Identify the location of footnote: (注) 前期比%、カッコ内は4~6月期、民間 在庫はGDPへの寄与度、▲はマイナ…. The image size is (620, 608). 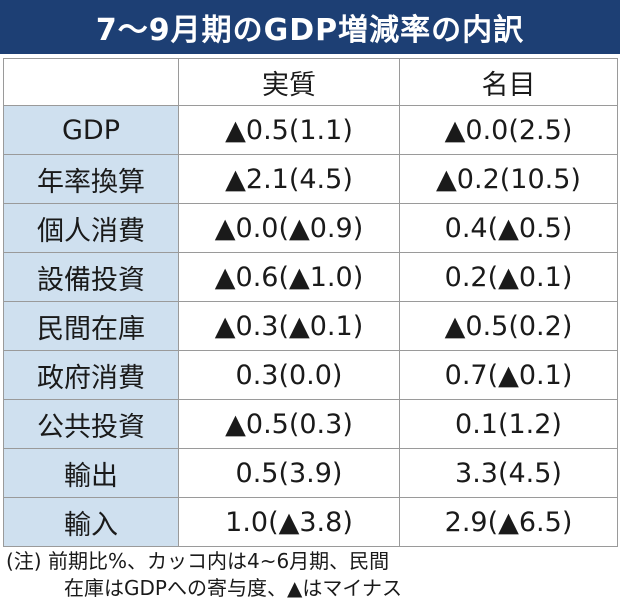
(311, 575).